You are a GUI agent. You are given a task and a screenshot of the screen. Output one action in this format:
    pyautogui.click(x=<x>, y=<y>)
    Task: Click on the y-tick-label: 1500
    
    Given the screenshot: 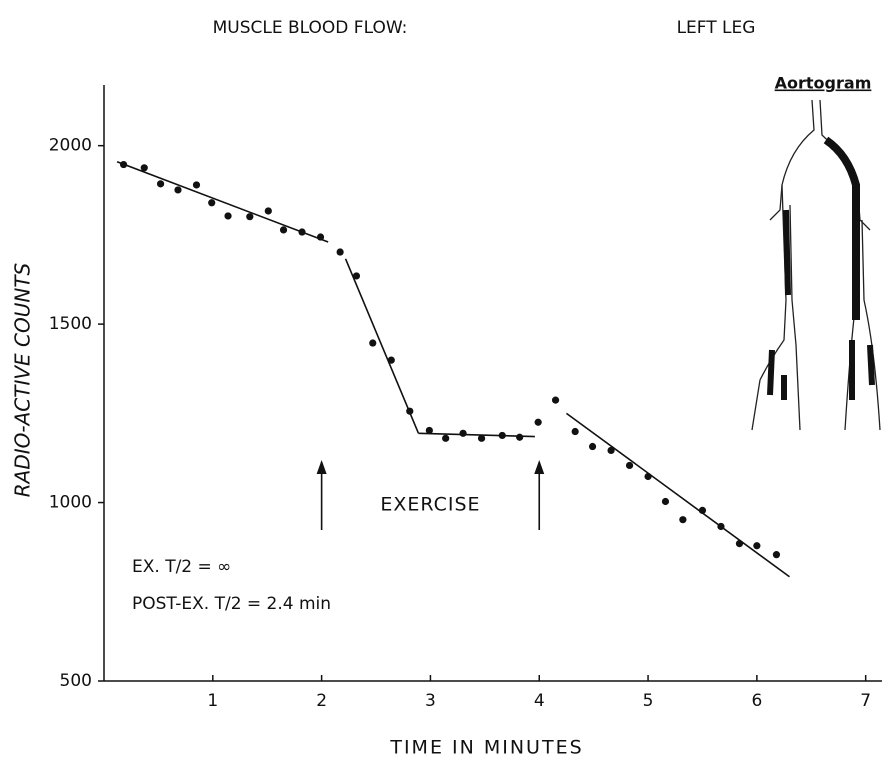 What is the action you would take?
    pyautogui.click(x=70, y=324)
    